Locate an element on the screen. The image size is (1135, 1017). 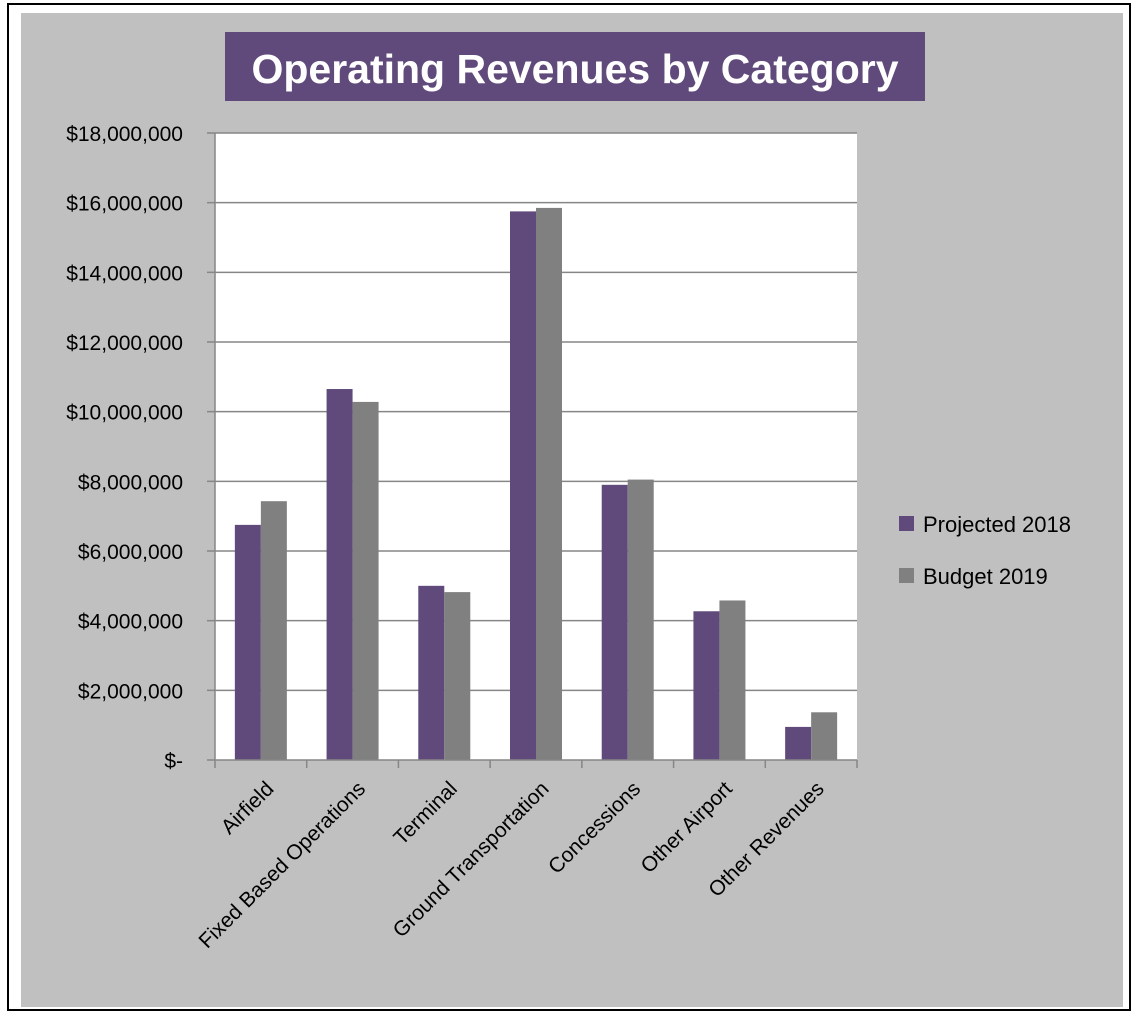
y-tick-label: $- is located at coordinates (173, 761).